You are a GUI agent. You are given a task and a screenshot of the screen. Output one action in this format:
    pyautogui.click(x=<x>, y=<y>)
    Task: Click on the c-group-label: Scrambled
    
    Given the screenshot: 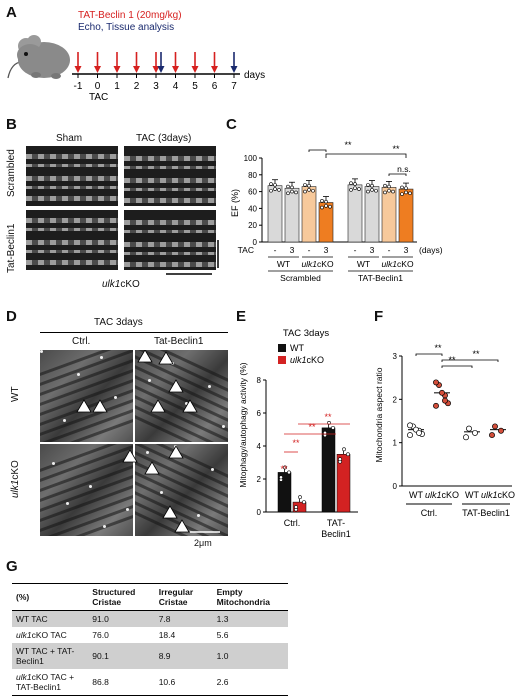 What is the action you would take?
    pyautogui.click(x=300, y=278)
    